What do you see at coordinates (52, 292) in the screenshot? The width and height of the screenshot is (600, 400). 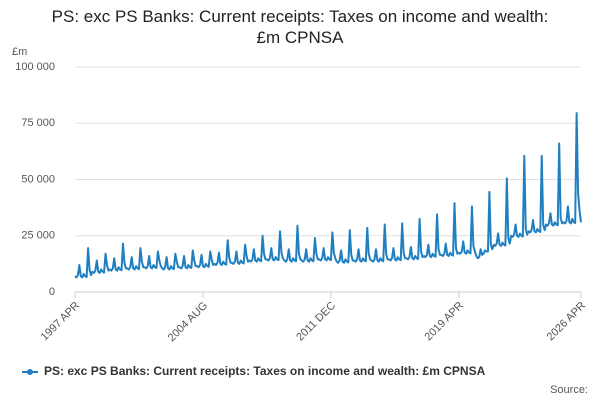 I see `y-tick-label: 0` at bounding box center [52, 292].